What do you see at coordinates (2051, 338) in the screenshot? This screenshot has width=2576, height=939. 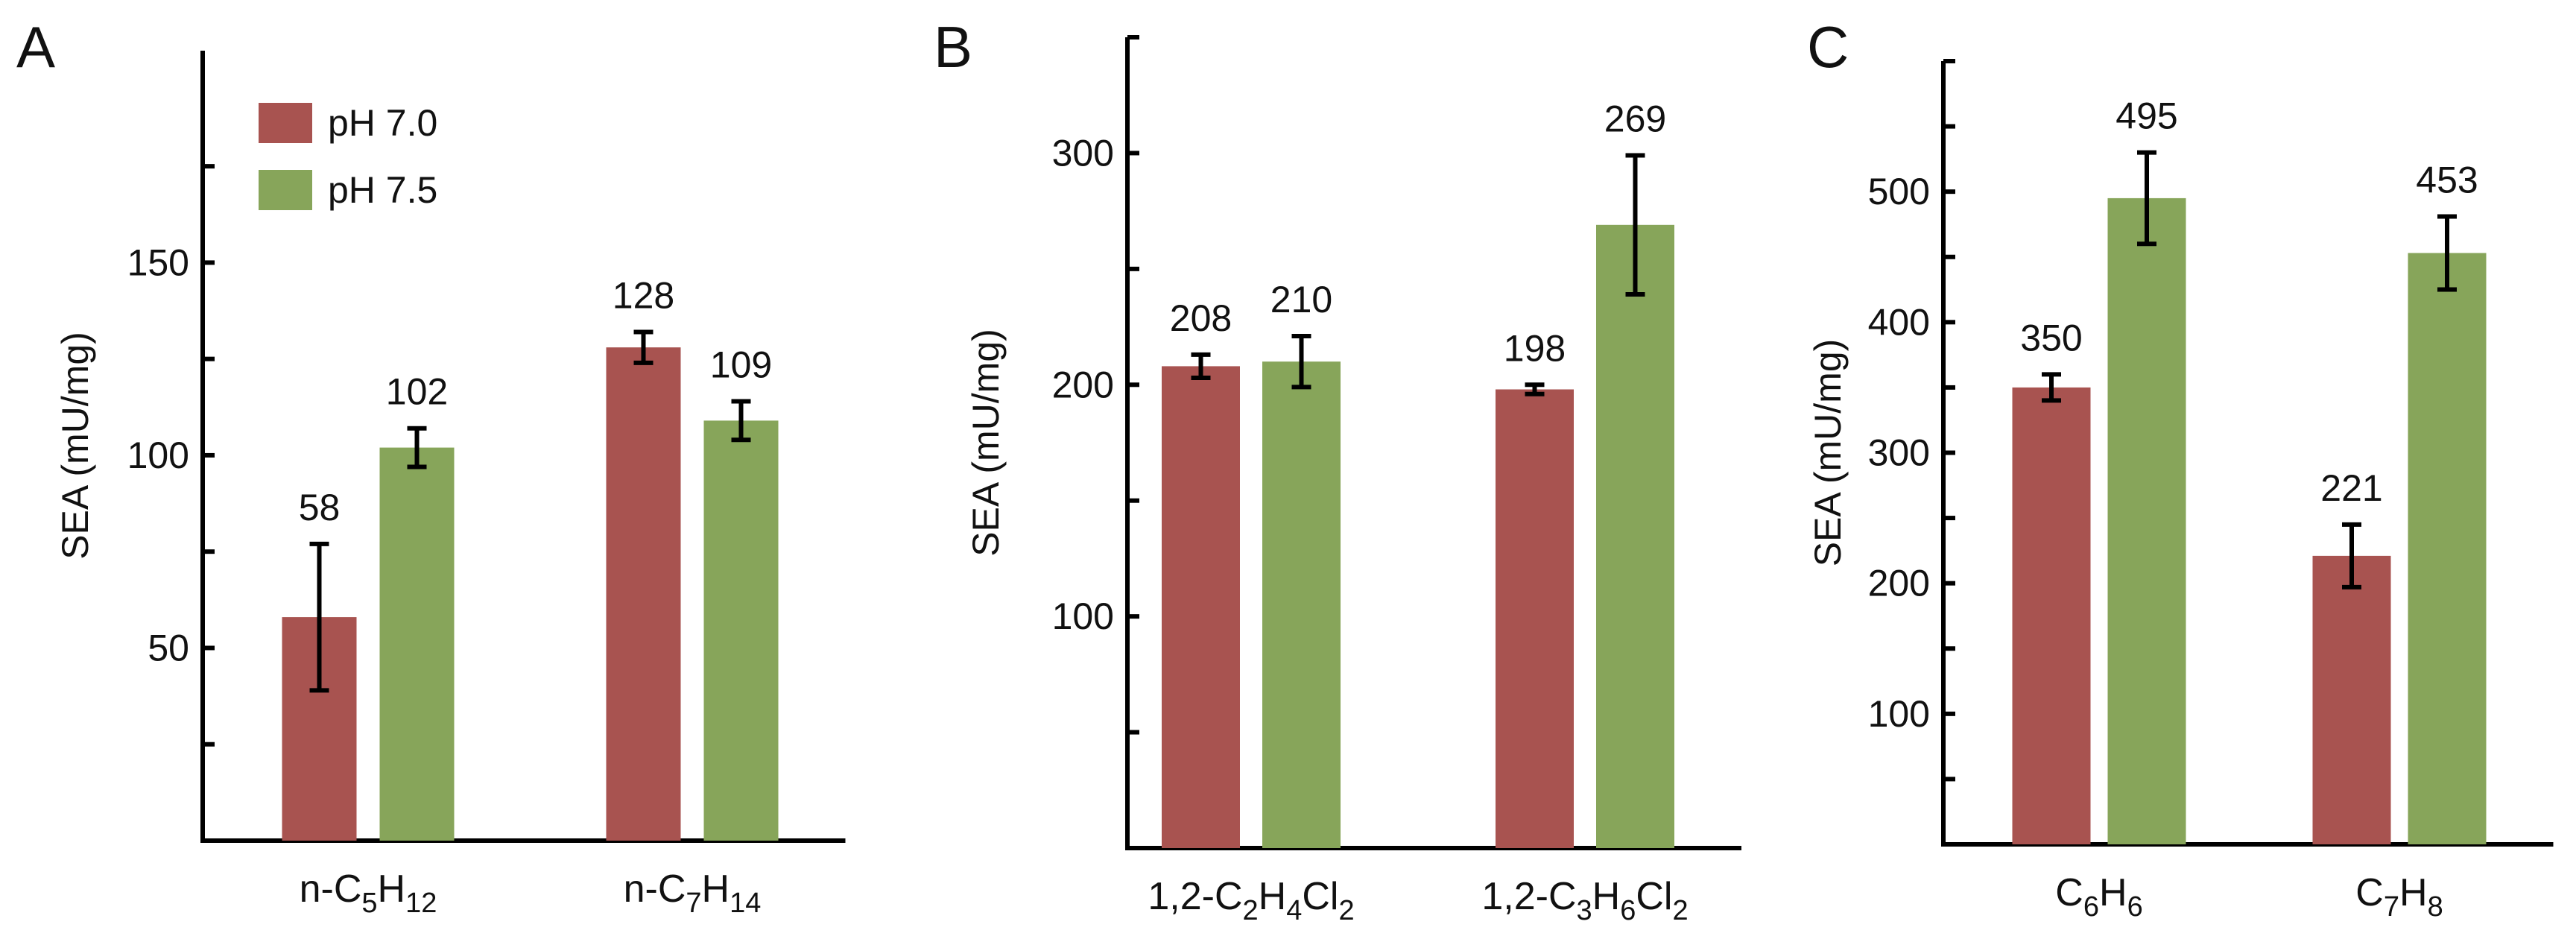 I see `data-label: 350` at bounding box center [2051, 338].